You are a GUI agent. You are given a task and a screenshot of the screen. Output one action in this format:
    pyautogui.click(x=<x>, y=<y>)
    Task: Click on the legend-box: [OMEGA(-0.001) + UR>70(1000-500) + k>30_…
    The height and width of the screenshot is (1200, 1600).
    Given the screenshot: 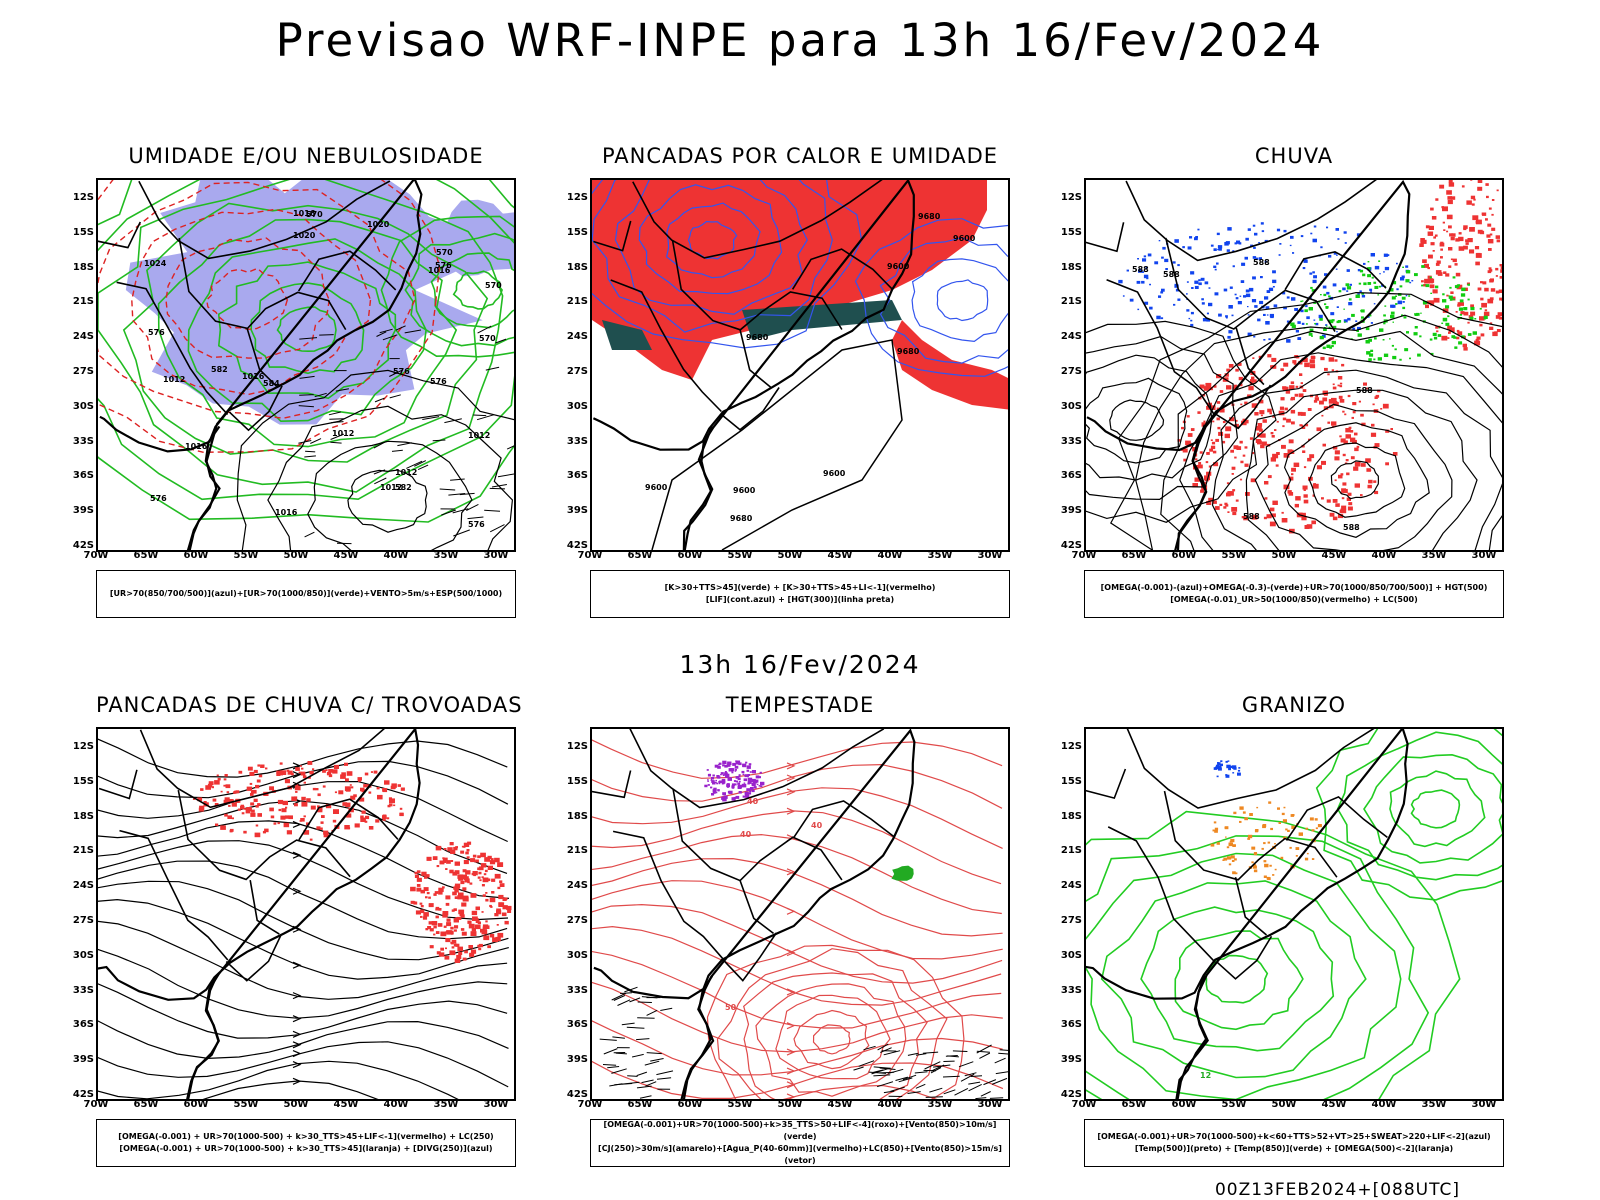 What is the action you would take?
    pyautogui.click(x=306, y=1143)
    